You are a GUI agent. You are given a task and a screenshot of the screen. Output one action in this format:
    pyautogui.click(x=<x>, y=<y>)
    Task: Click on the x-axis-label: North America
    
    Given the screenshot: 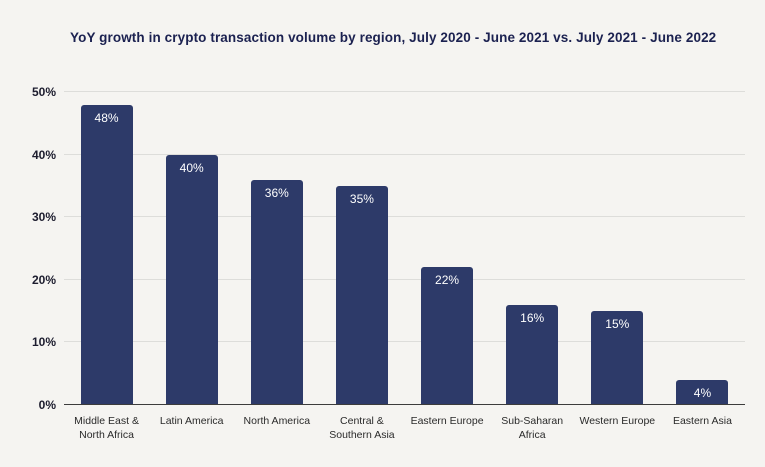 What is the action you would take?
    pyautogui.click(x=277, y=421)
    